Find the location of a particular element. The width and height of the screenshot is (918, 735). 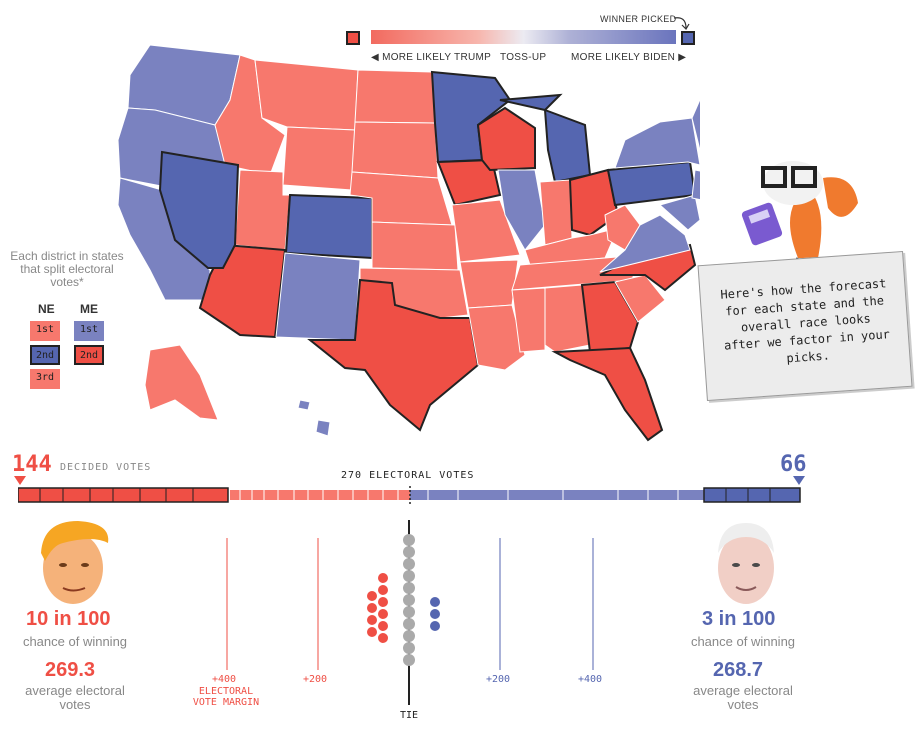

biden-decided-votes: 66 is located at coordinates (793, 464).